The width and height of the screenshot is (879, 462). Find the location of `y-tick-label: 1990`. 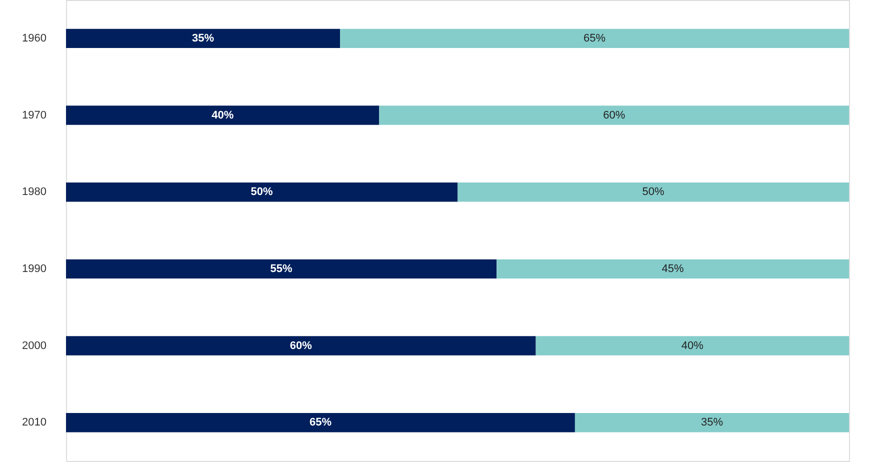

y-tick-label: 1990 is located at coordinates (34, 268).